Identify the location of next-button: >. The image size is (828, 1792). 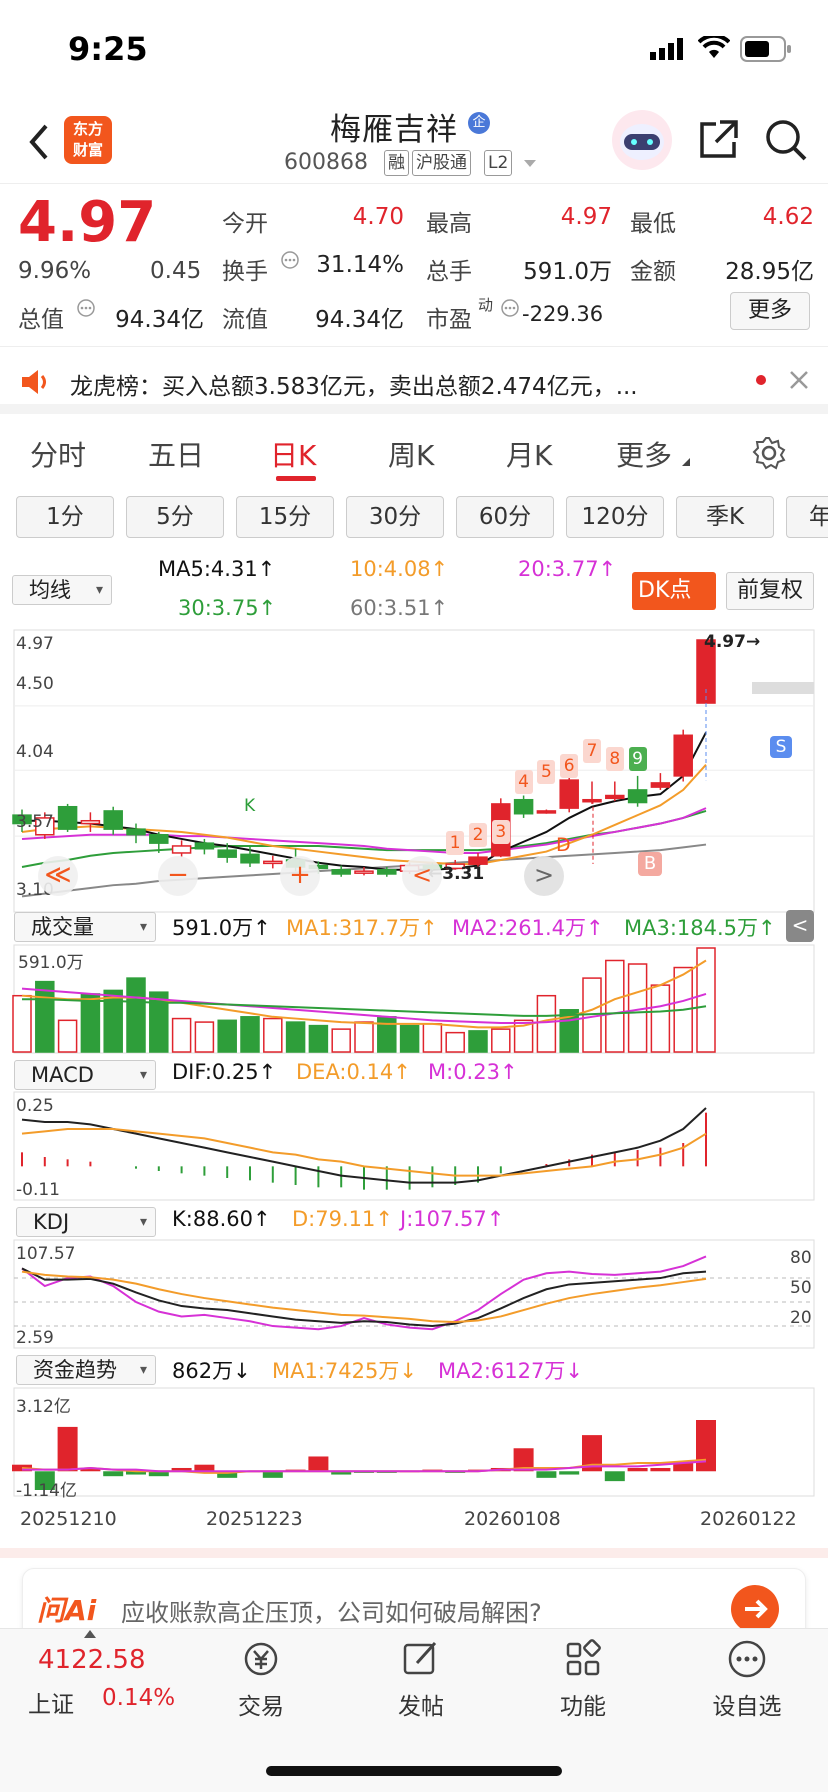
(544, 876).